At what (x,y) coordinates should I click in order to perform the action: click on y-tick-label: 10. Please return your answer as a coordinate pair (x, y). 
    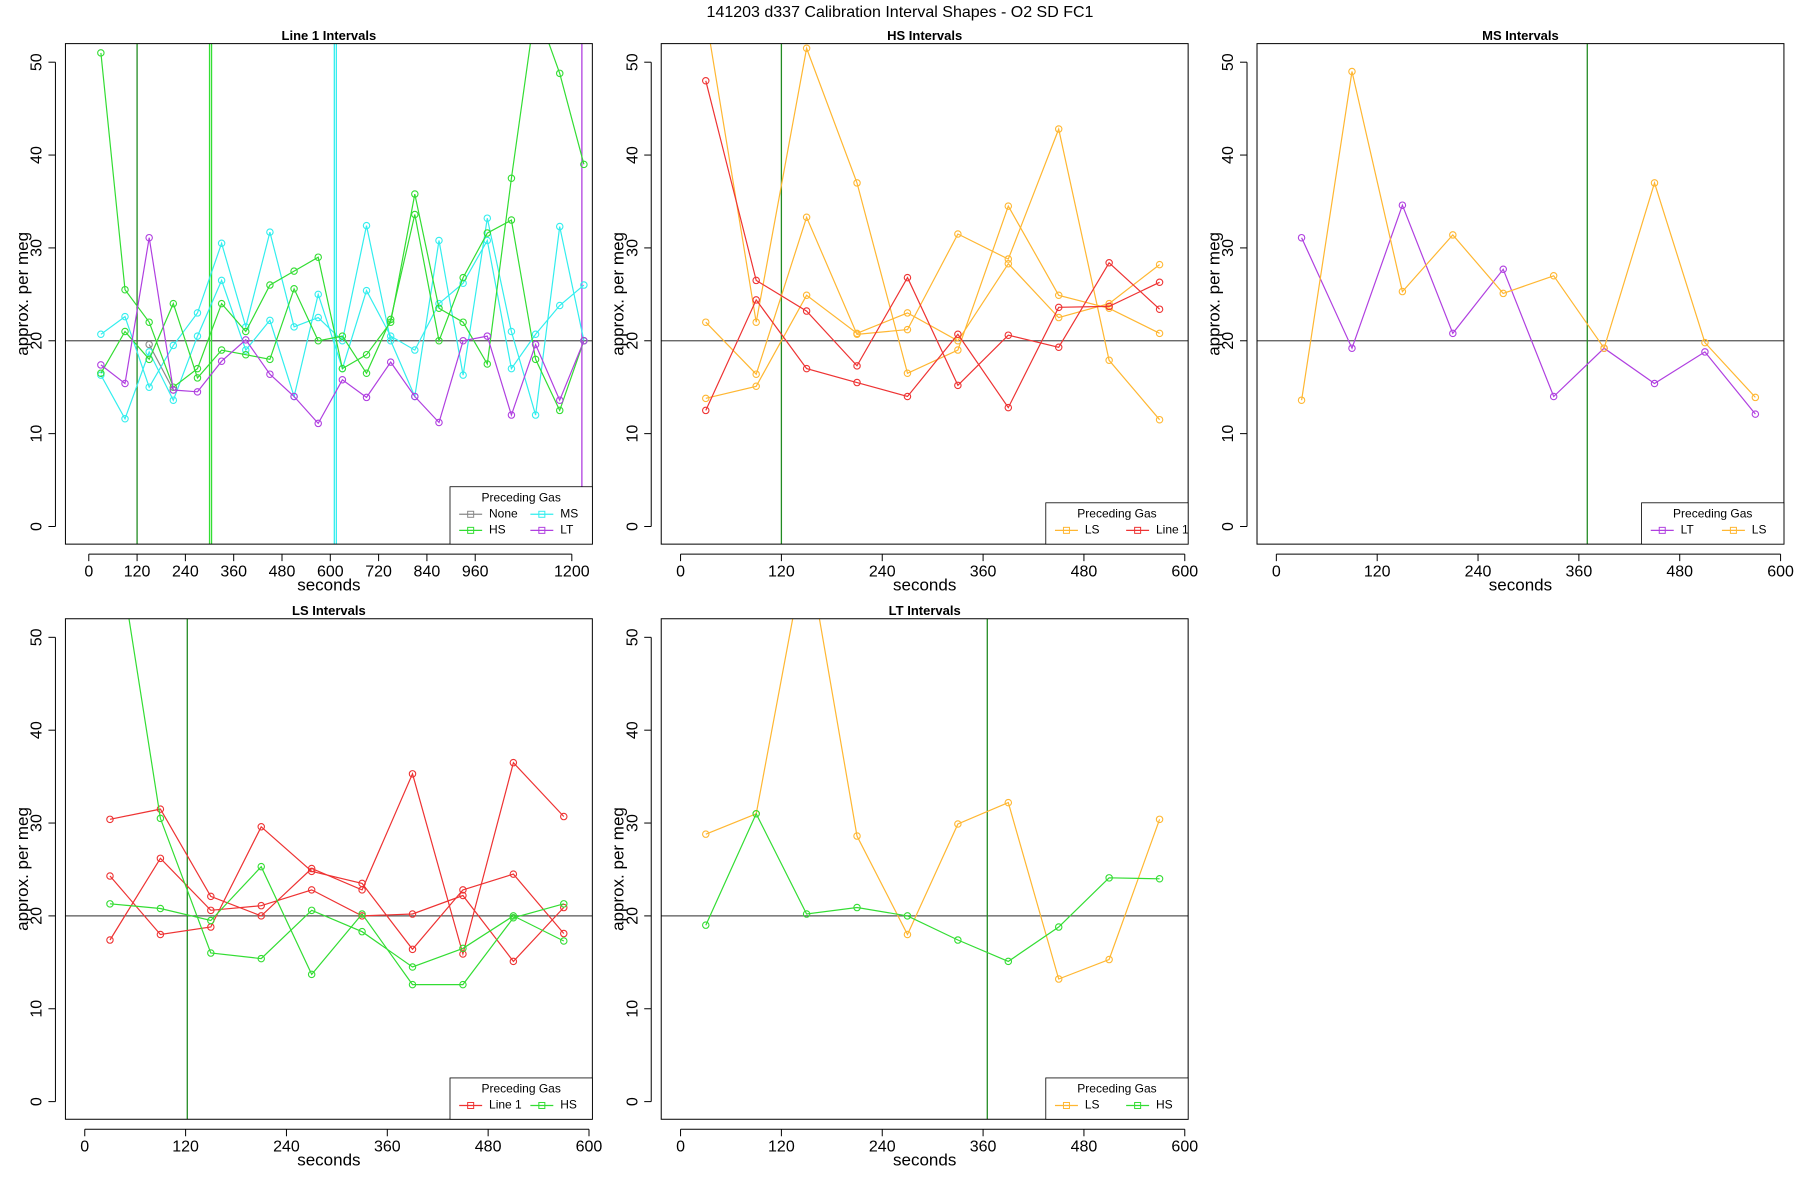
    Looking at the image, I should click on (632, 434).